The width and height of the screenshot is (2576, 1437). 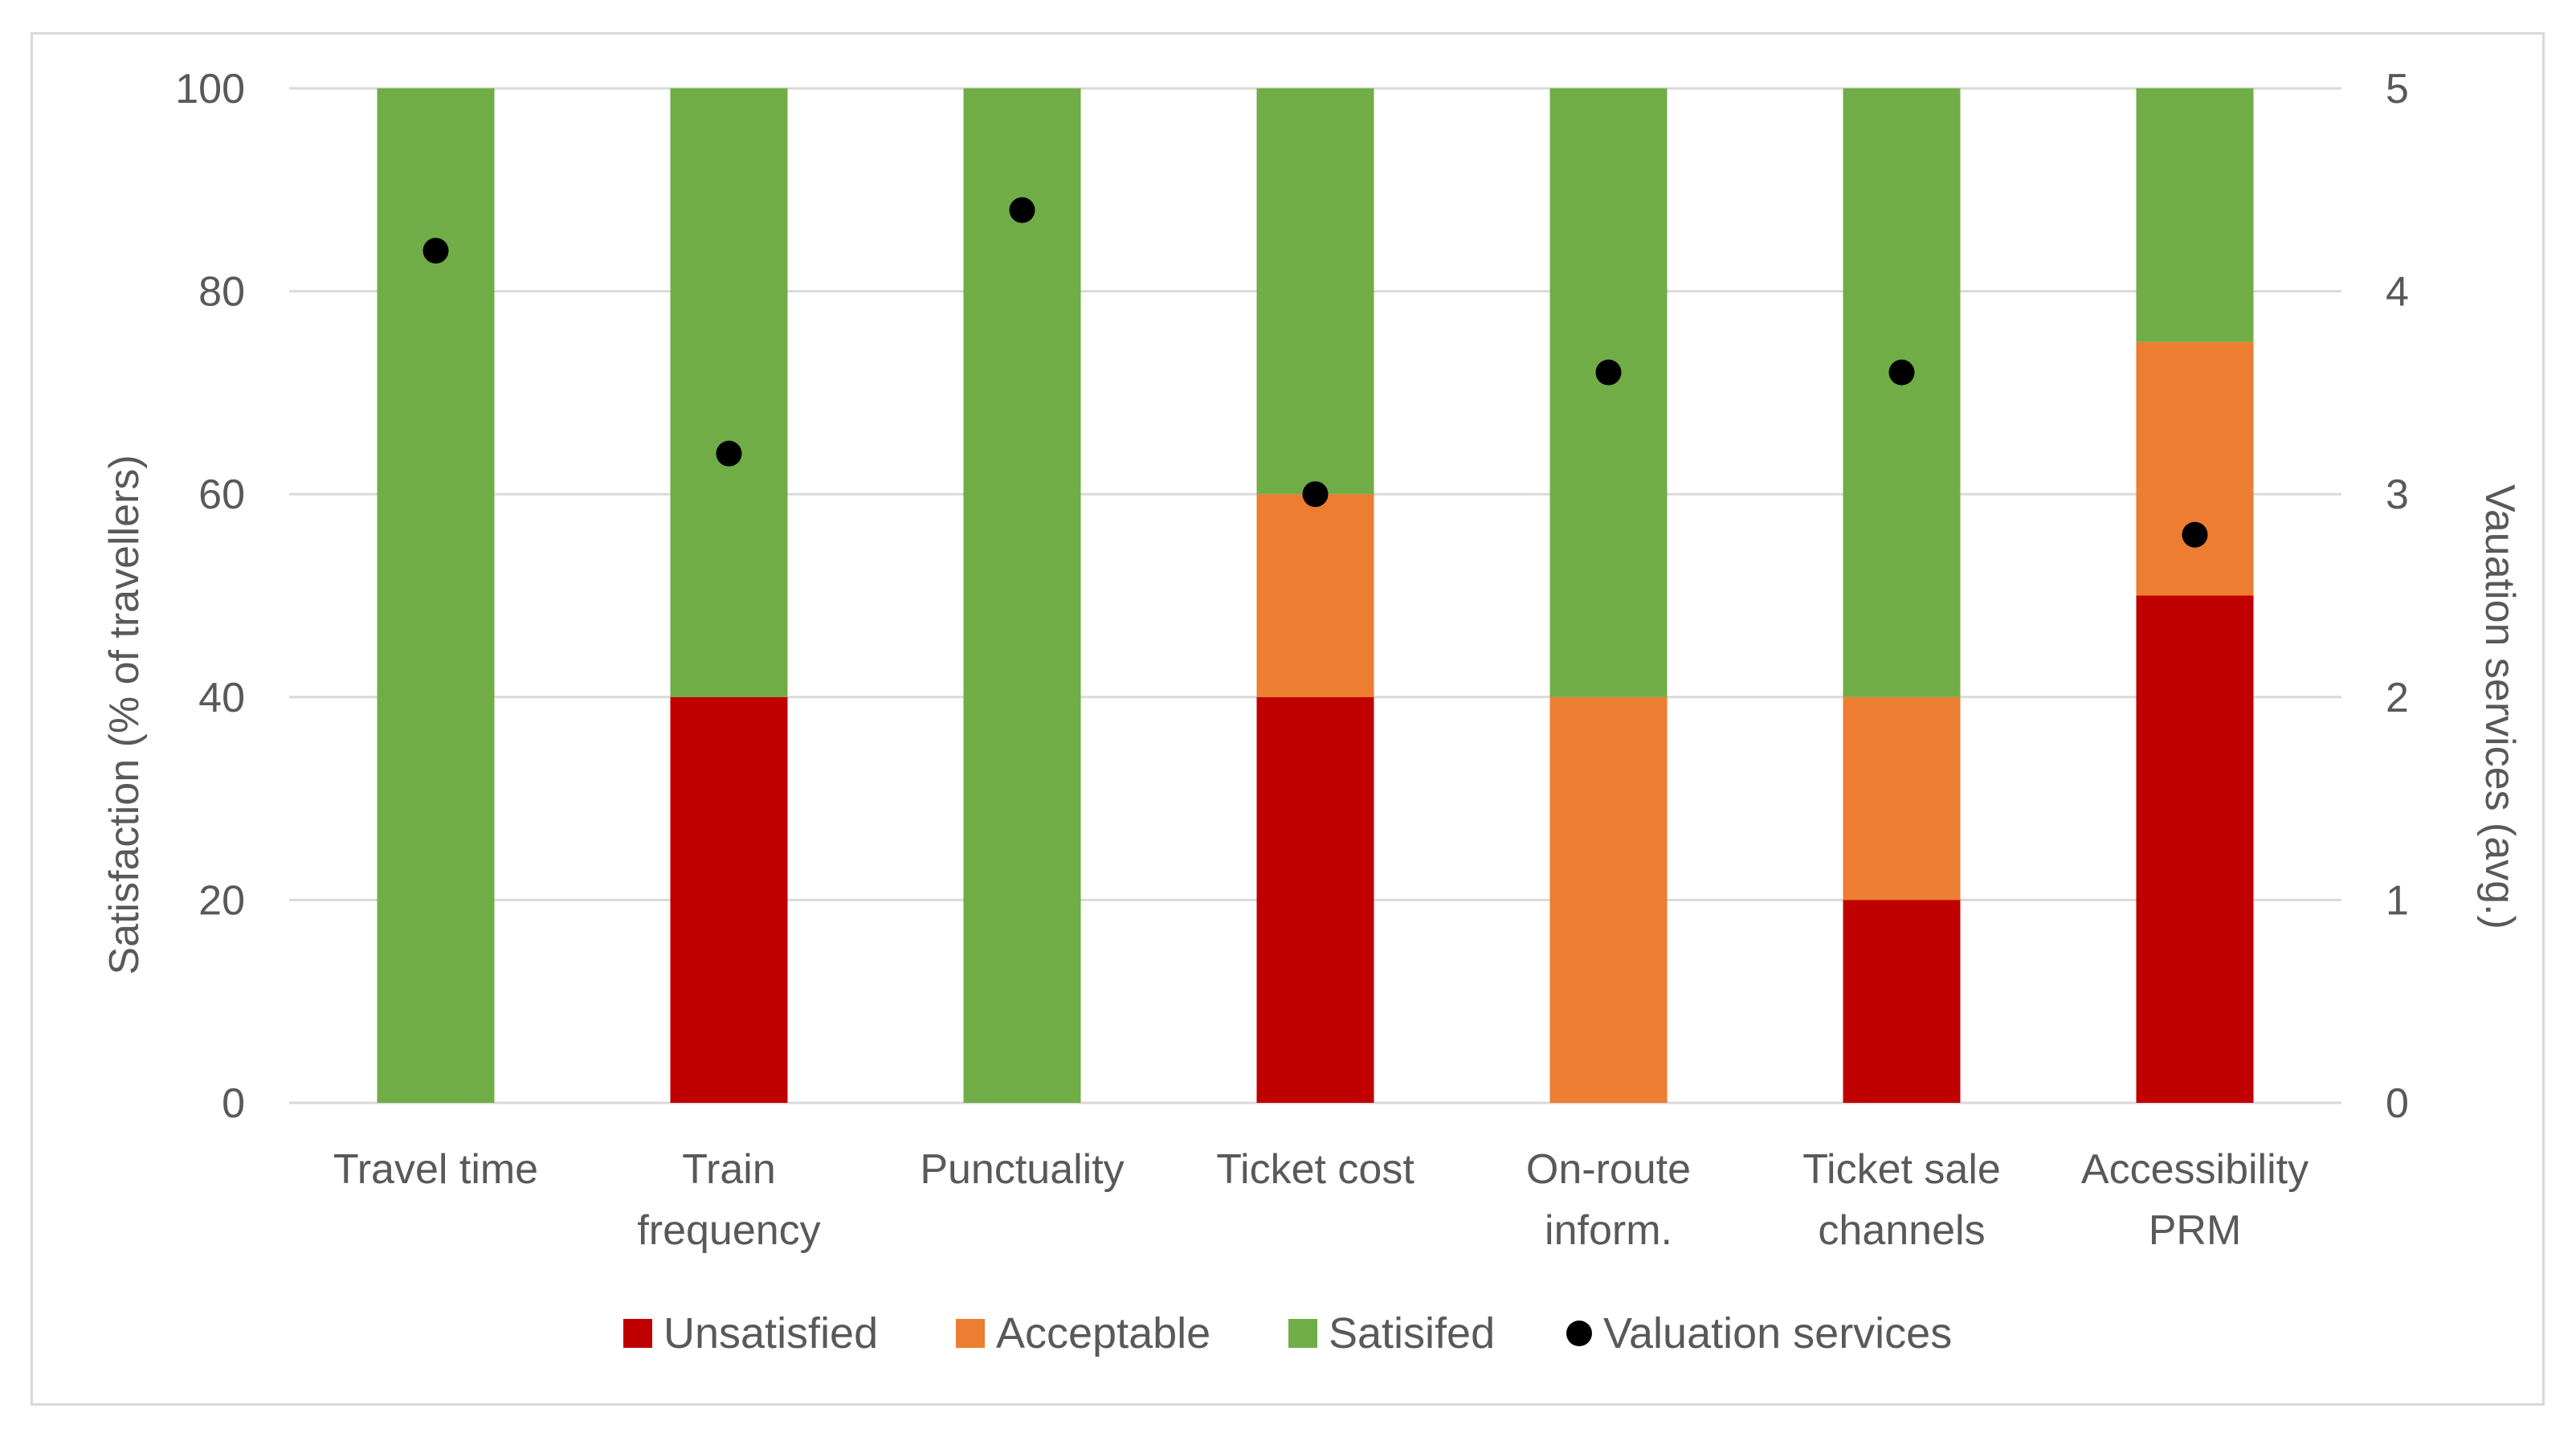 What do you see at coordinates (728, 1230) in the screenshot?
I see `x-tick-label: frequency` at bounding box center [728, 1230].